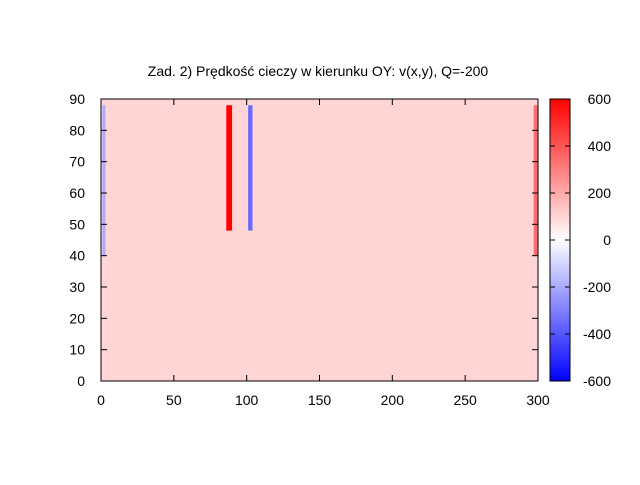  I want to click on y-tick-label: 60, so click(77, 193).